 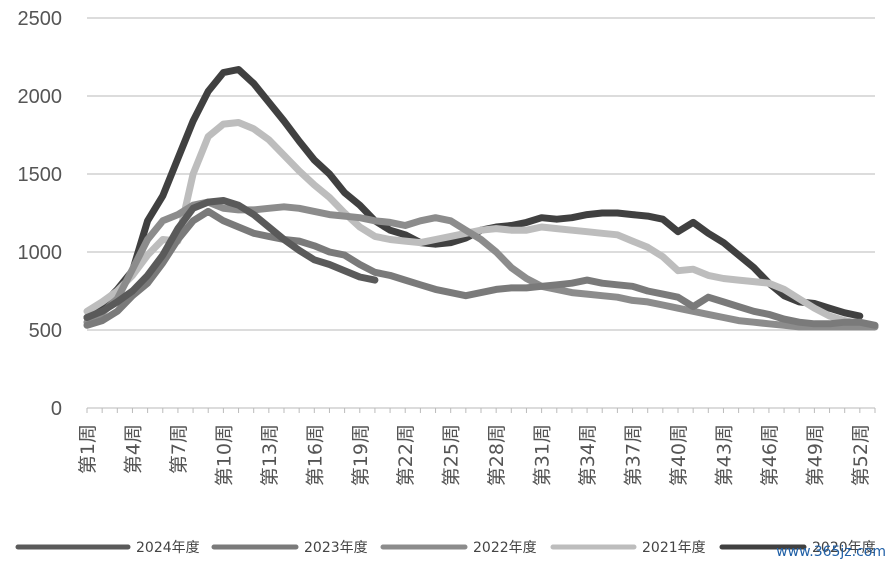 I want to click on legend-label: 2023年度, so click(x=336, y=548).